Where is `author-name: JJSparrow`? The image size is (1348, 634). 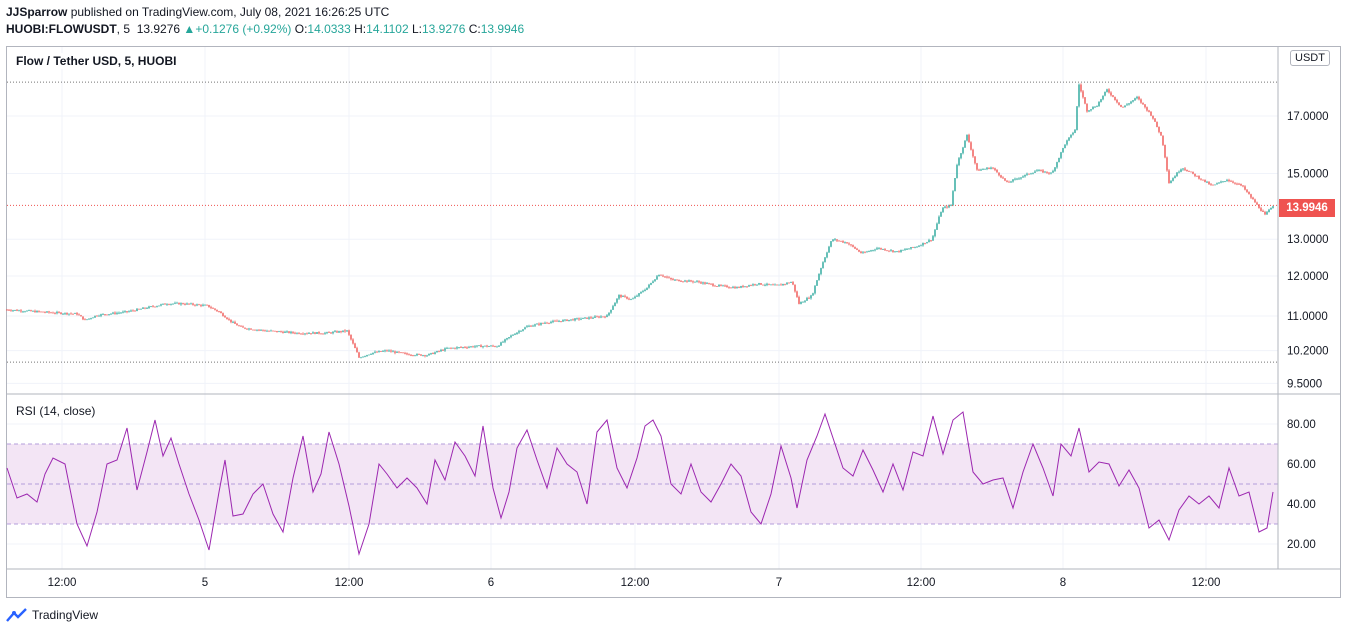
author-name: JJSparrow is located at coordinates (37, 12).